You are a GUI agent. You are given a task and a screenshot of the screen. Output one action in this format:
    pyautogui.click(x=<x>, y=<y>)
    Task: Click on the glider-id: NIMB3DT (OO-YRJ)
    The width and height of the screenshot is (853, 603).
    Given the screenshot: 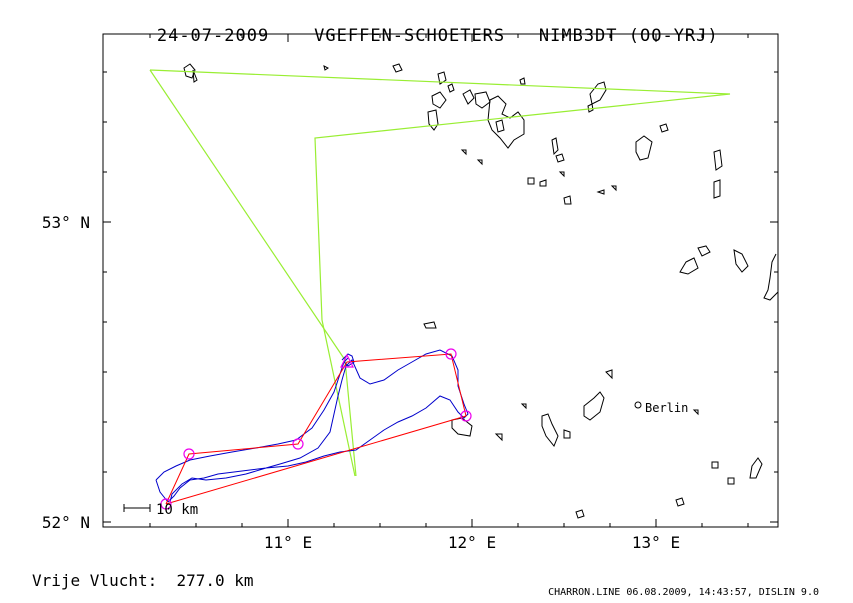 What is the action you would take?
    pyautogui.click(x=628, y=36)
    